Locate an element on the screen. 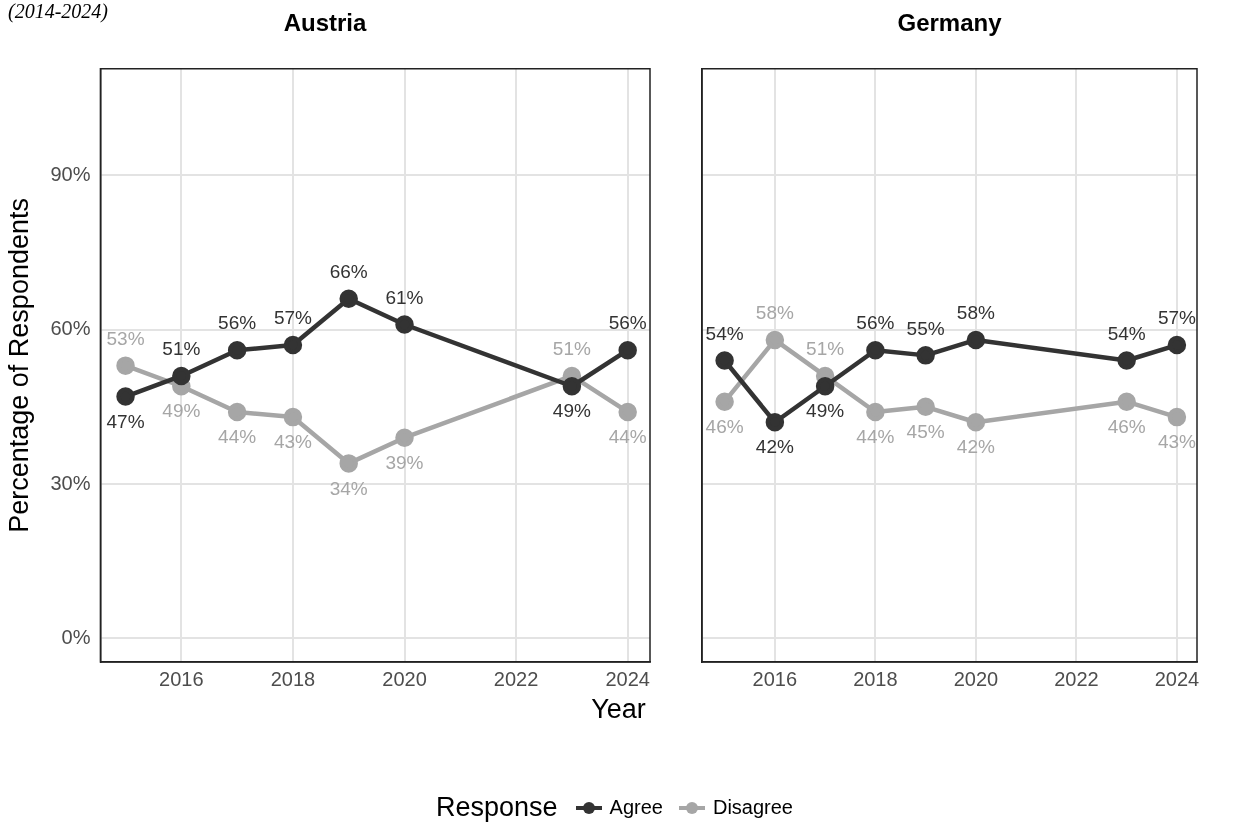 The image size is (1237, 824). chart-subtitle: (2014-2024) is located at coordinates (58, 11).